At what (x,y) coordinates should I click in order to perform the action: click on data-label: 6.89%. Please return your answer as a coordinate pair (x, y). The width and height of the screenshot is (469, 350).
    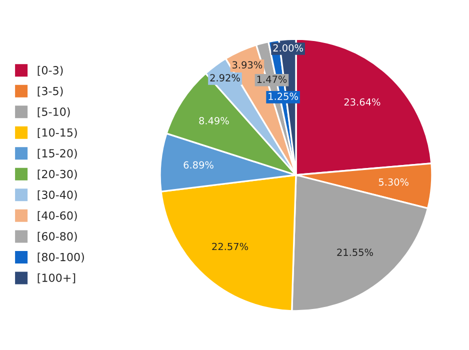
    Looking at the image, I should click on (199, 165).